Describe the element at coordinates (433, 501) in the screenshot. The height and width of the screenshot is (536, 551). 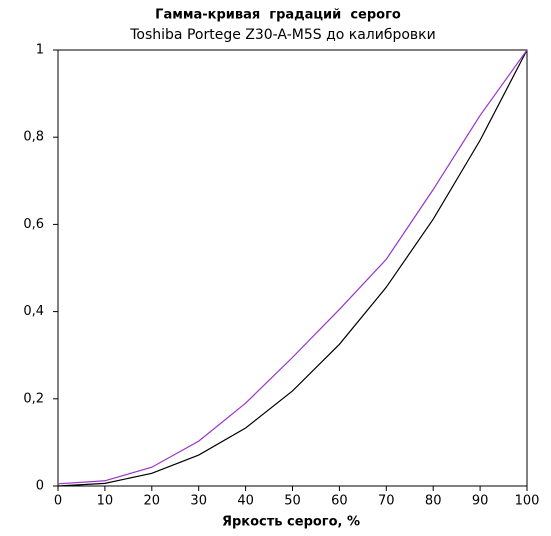
I see `x-tick-label: 80` at that location.